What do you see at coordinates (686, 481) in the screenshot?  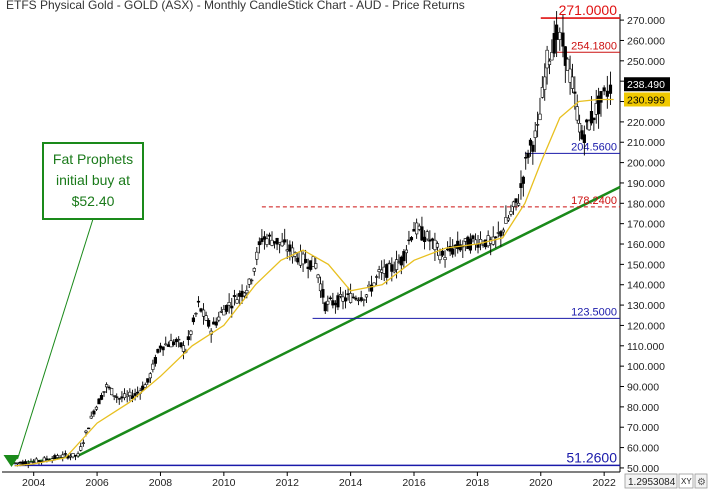 I see `xy-button` at bounding box center [686, 481].